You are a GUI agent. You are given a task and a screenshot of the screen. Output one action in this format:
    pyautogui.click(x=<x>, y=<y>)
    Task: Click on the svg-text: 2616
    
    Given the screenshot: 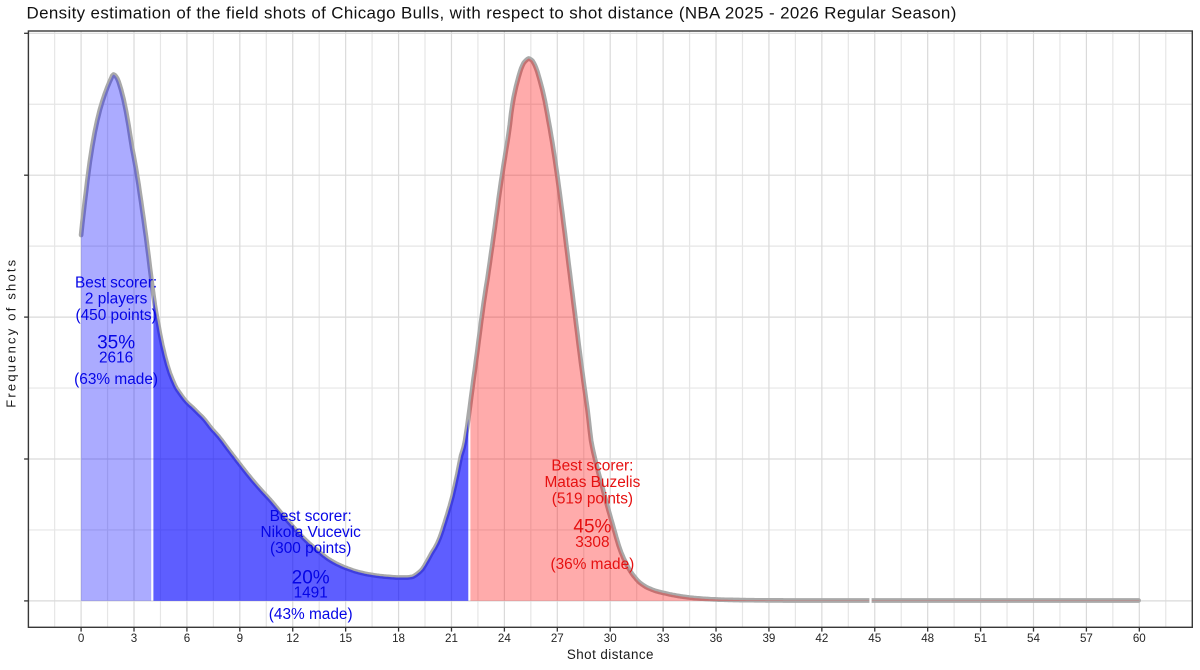 What is the action you would take?
    pyautogui.click(x=116, y=357)
    